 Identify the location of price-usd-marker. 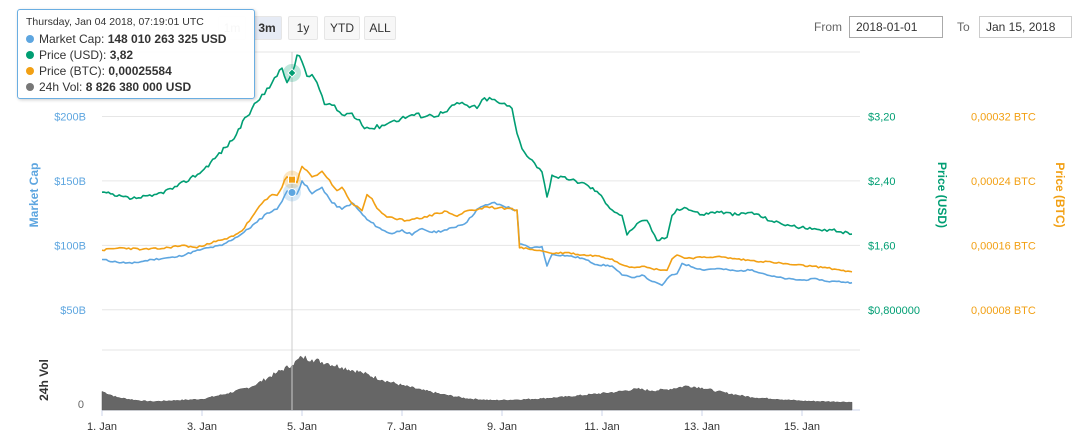
(292, 73).